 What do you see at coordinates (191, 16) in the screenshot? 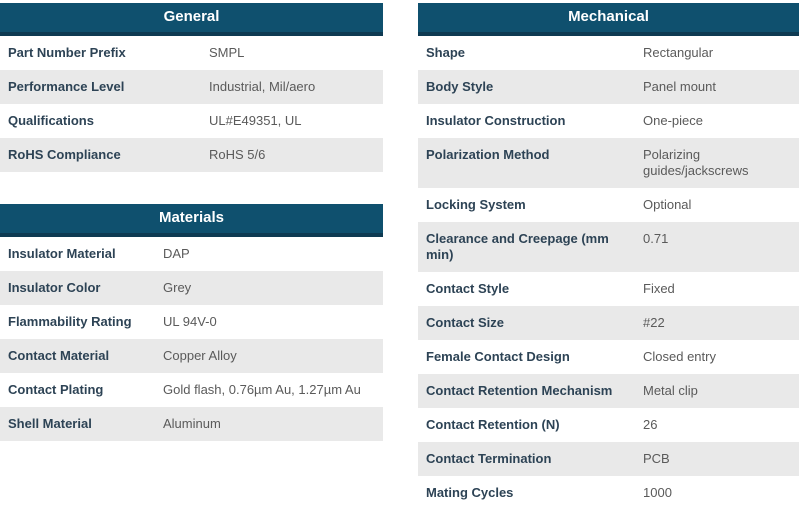
I see `table-title: General` at bounding box center [191, 16].